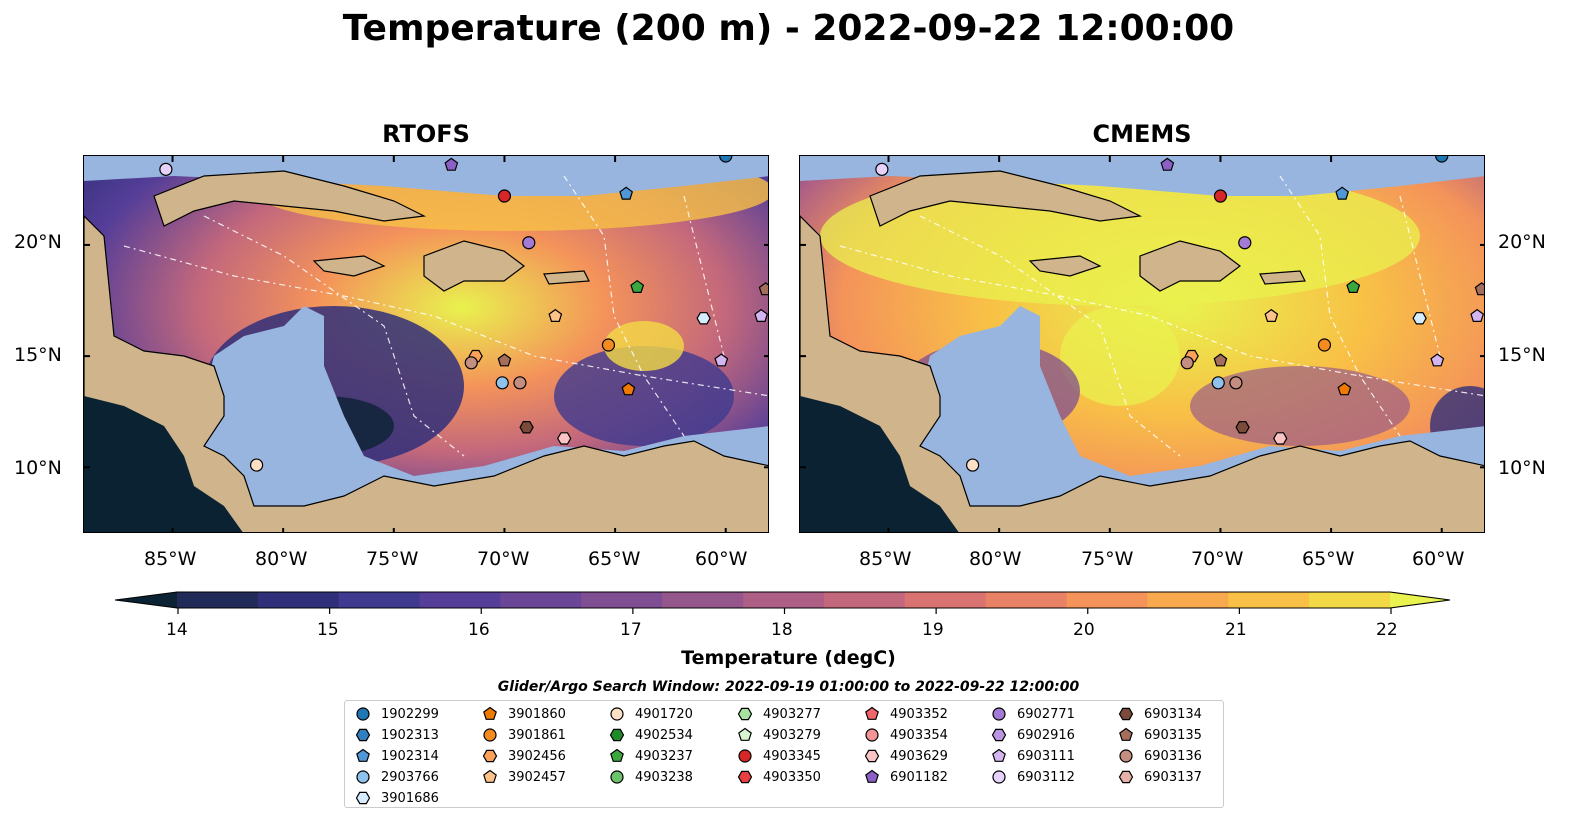 The image size is (1577, 826). I want to click on colorbar-label: Temperature (degC), so click(788, 658).